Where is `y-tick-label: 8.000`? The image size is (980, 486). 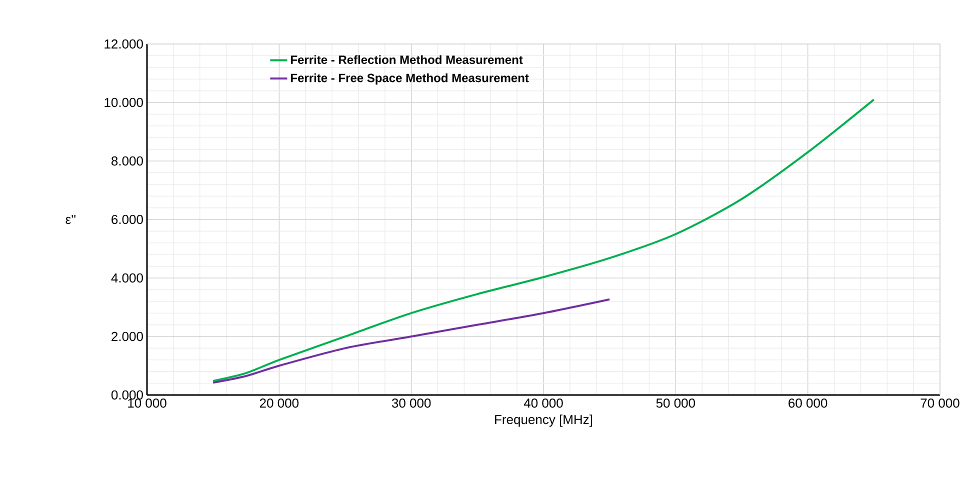
y-tick-label: 8.000 is located at coordinates (127, 161).